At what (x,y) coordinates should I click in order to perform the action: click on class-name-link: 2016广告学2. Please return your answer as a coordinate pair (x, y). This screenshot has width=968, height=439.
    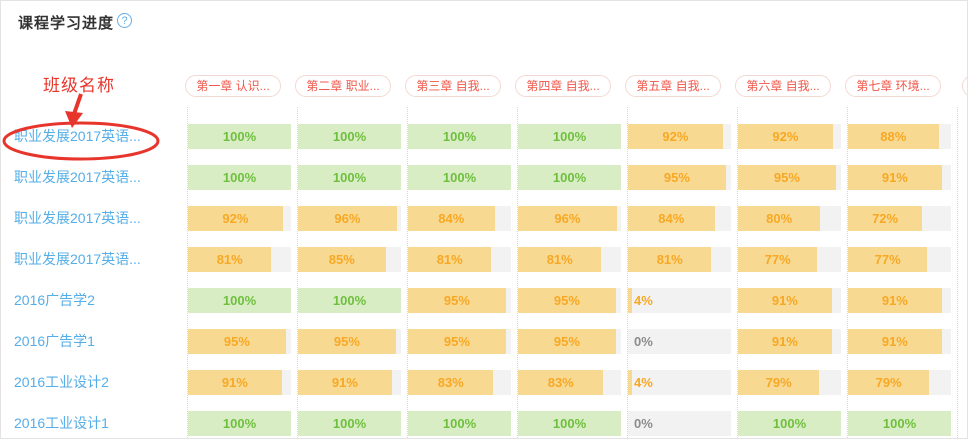
    Looking at the image, I should click on (54, 300).